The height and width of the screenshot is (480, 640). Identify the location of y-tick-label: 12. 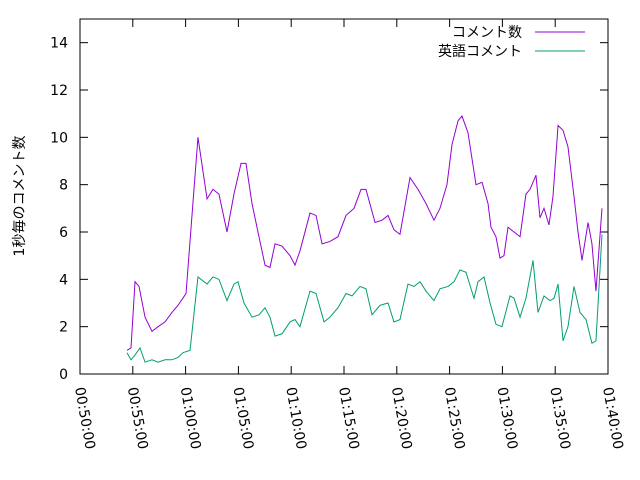
(59, 91).